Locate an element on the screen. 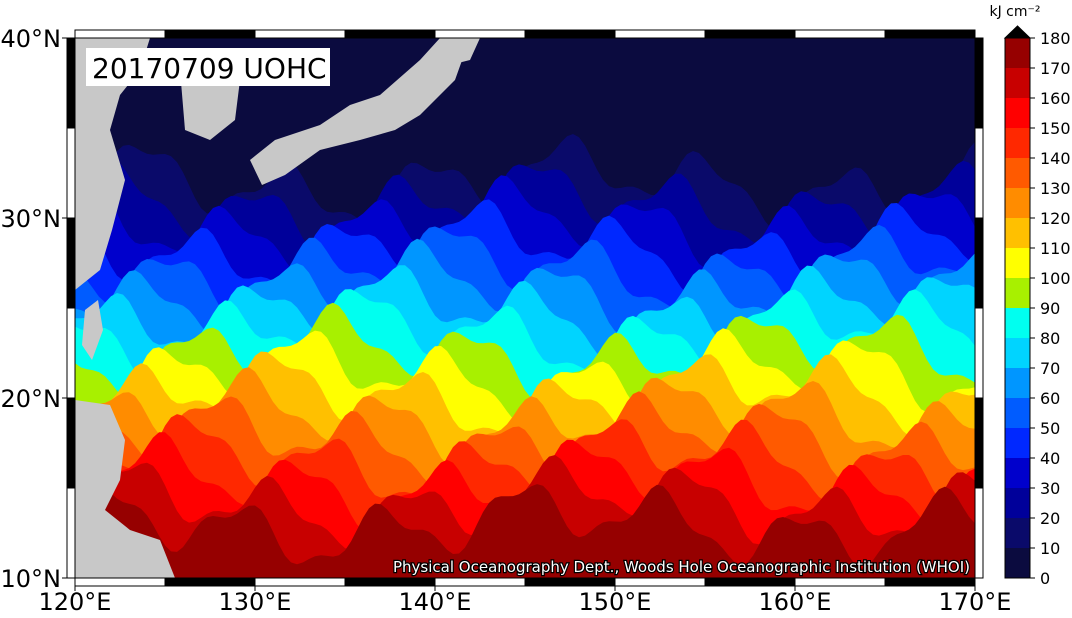  map-title: 20170709 UOHC is located at coordinates (209, 68).